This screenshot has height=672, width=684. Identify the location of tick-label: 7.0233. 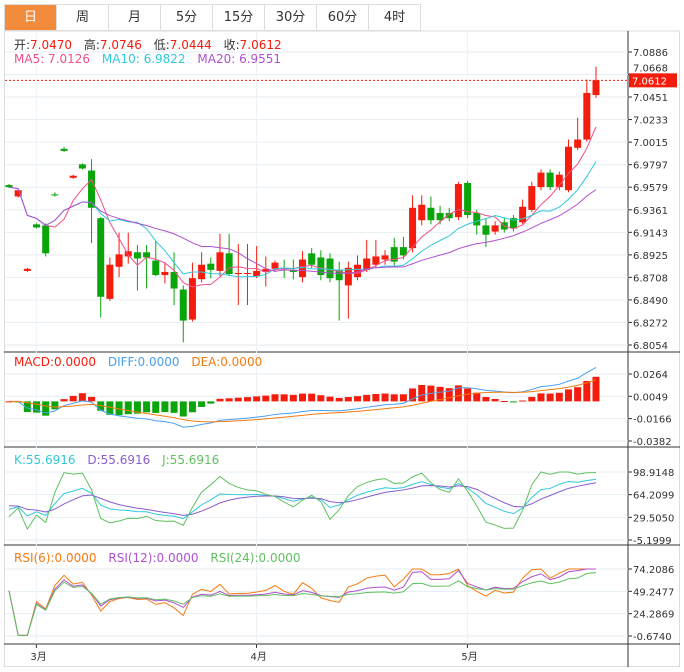
(650, 121).